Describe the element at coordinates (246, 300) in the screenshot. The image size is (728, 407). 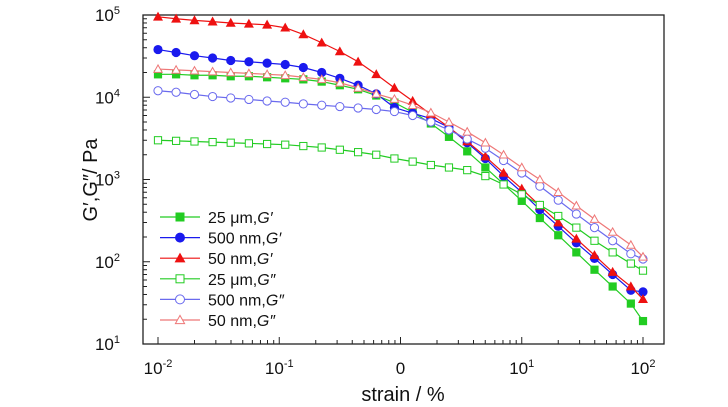
I see `legend-label: 500 nm,G″` at that location.